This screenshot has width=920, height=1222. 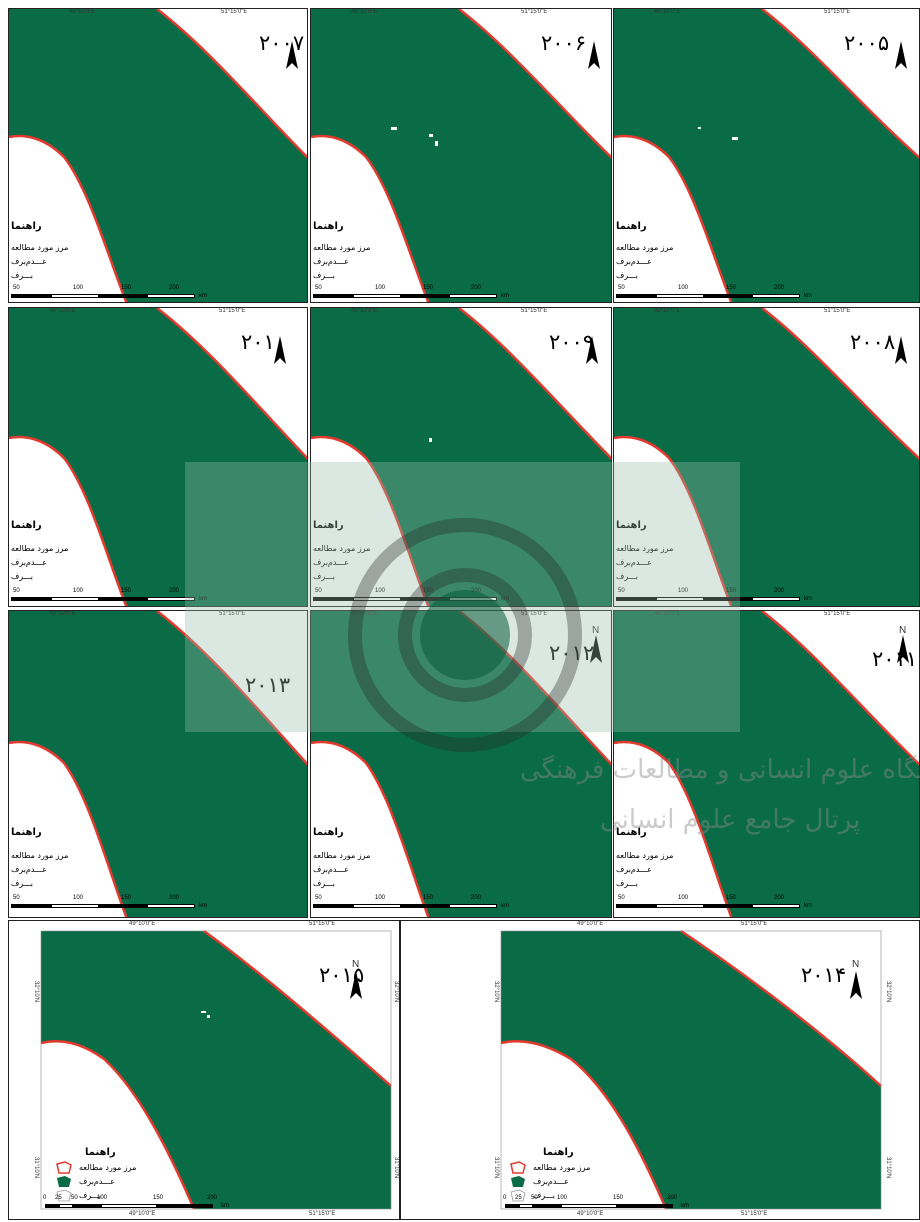 I want to click on year-label: ۲۰۰۹, so click(x=572, y=342).